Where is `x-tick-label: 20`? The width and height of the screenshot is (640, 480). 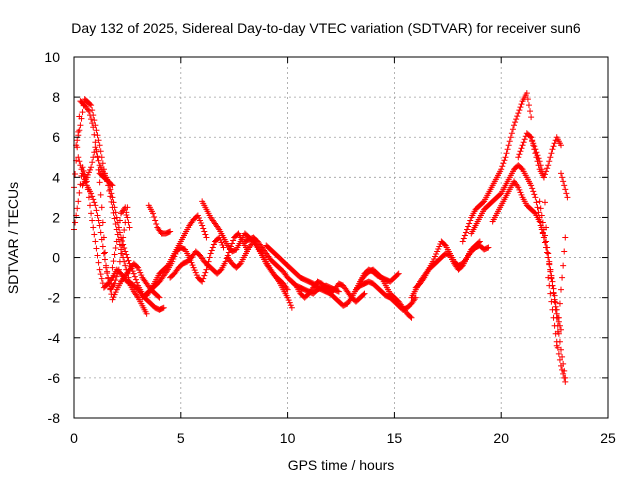 x-tick-label: 20 is located at coordinates (501, 438).